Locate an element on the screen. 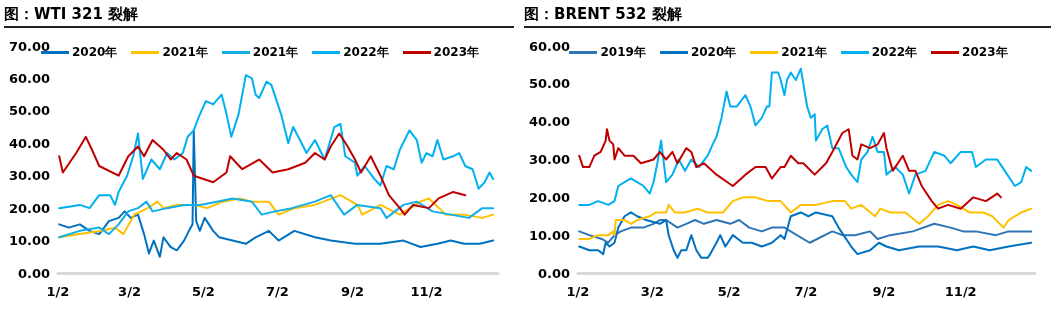 The height and width of the screenshot is (333, 1057). chart-title: 图：WTI 321 裂解 is located at coordinates (259, 15).